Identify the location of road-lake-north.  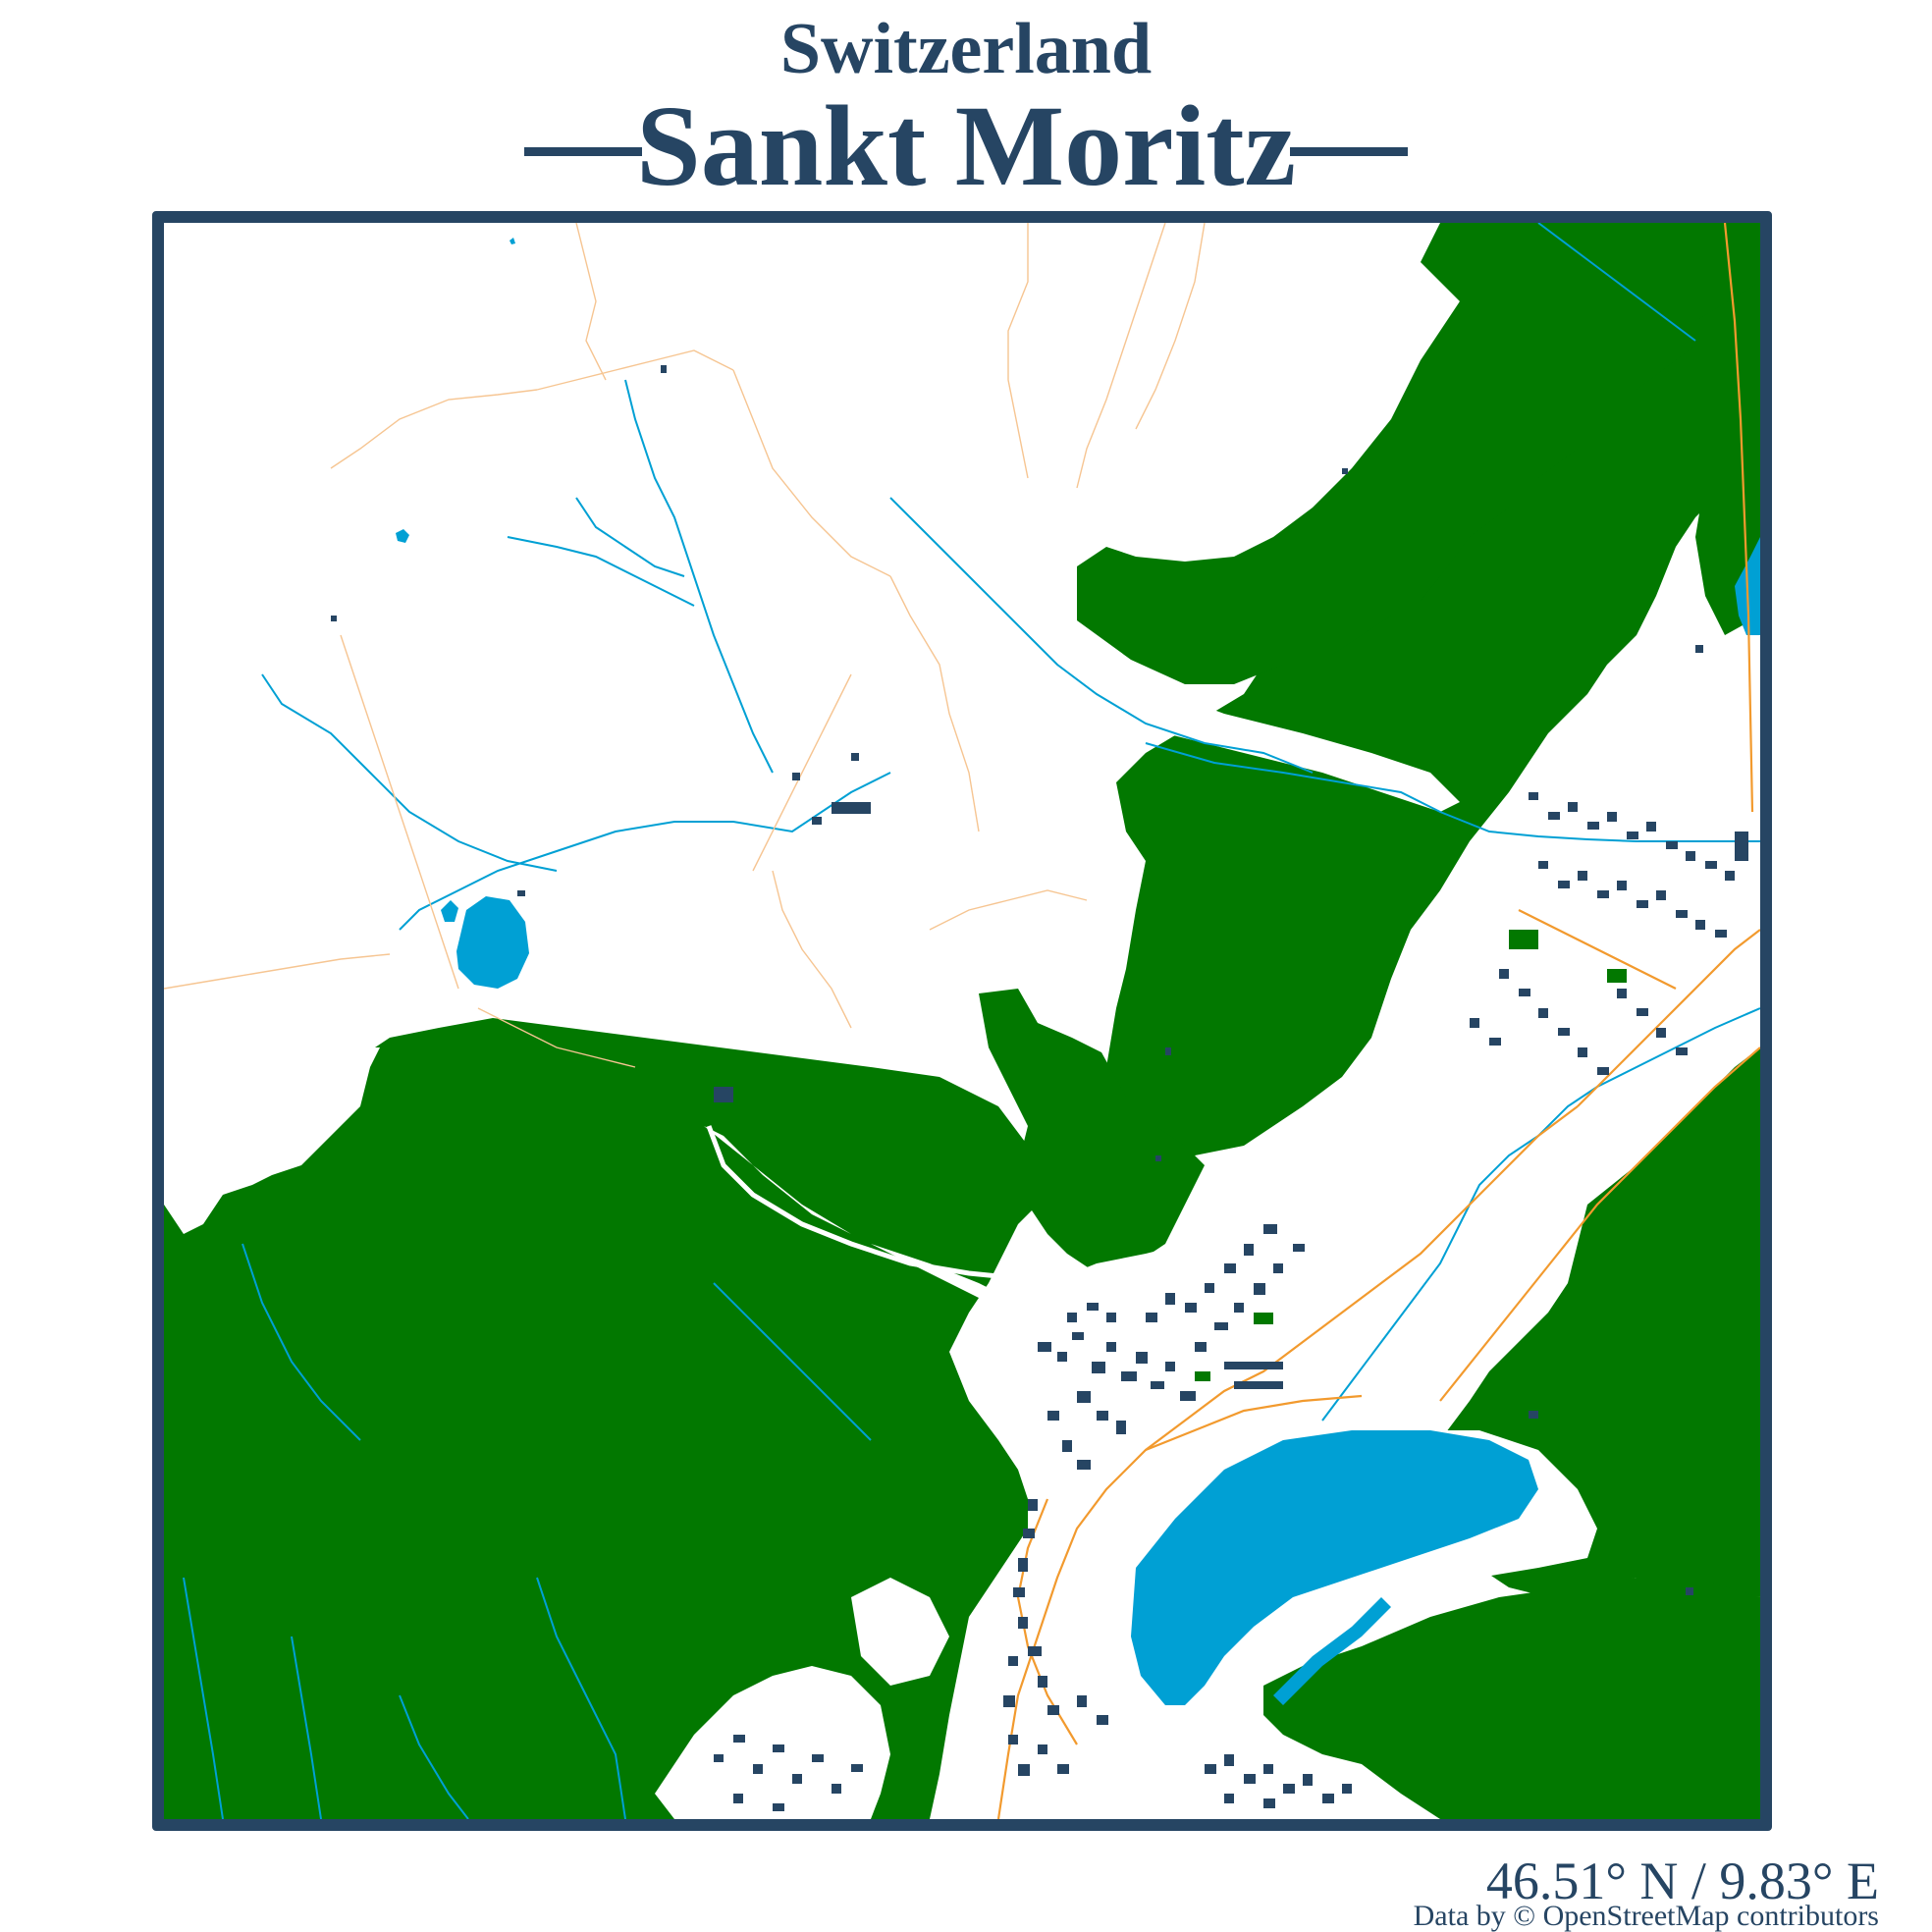
(1254, 1423).